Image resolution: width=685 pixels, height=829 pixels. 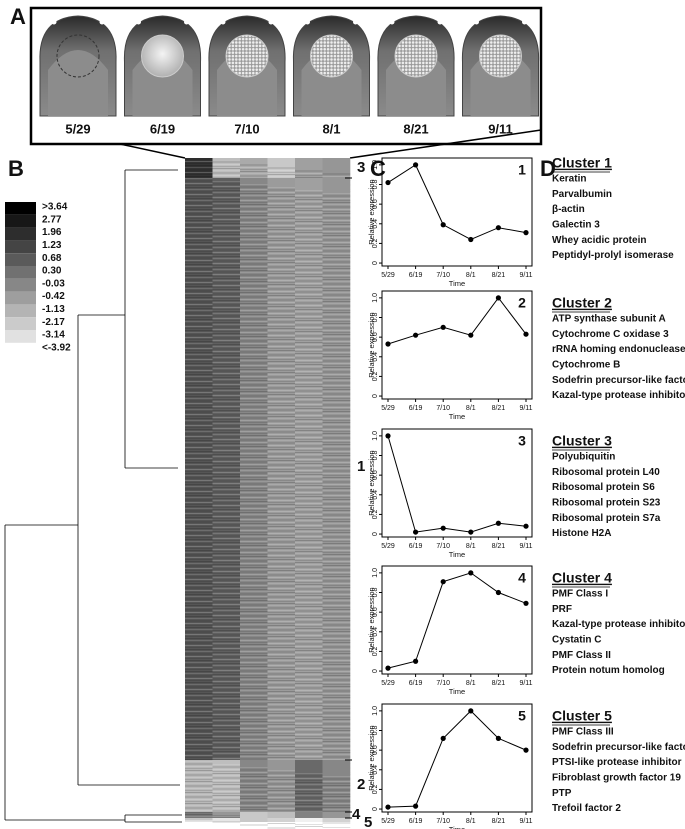 What do you see at coordinates (618, 349) in the screenshot?
I see `gene-name: rRNA homing endonuclease` at bounding box center [618, 349].